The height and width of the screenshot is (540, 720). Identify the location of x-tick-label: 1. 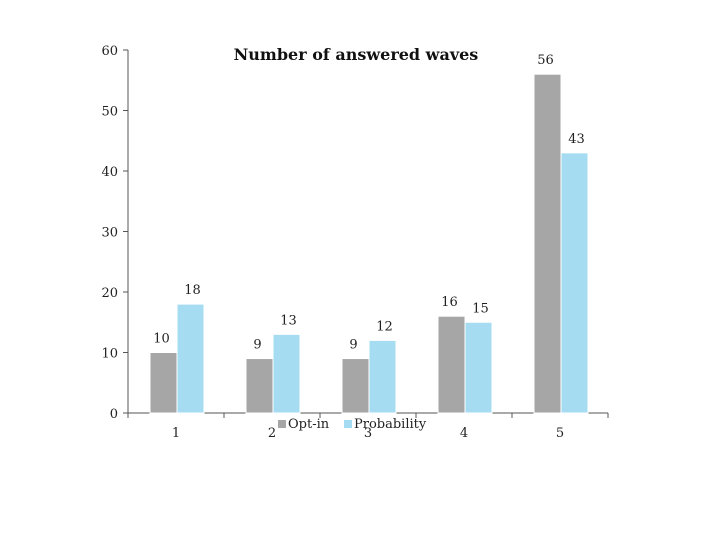
(176, 433).